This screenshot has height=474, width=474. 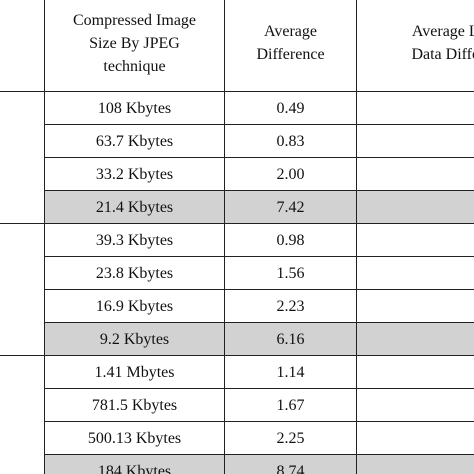 I want to click on average-difference-cell: 0.98, so click(x=290, y=240).